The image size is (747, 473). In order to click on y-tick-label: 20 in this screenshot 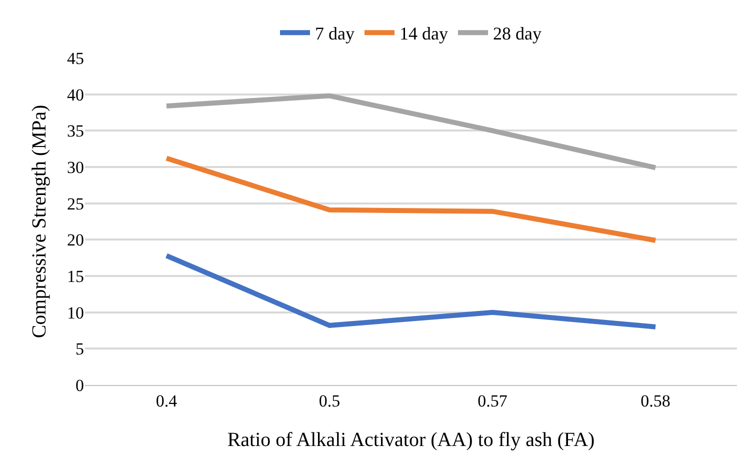, I will do `click(75, 240)`.